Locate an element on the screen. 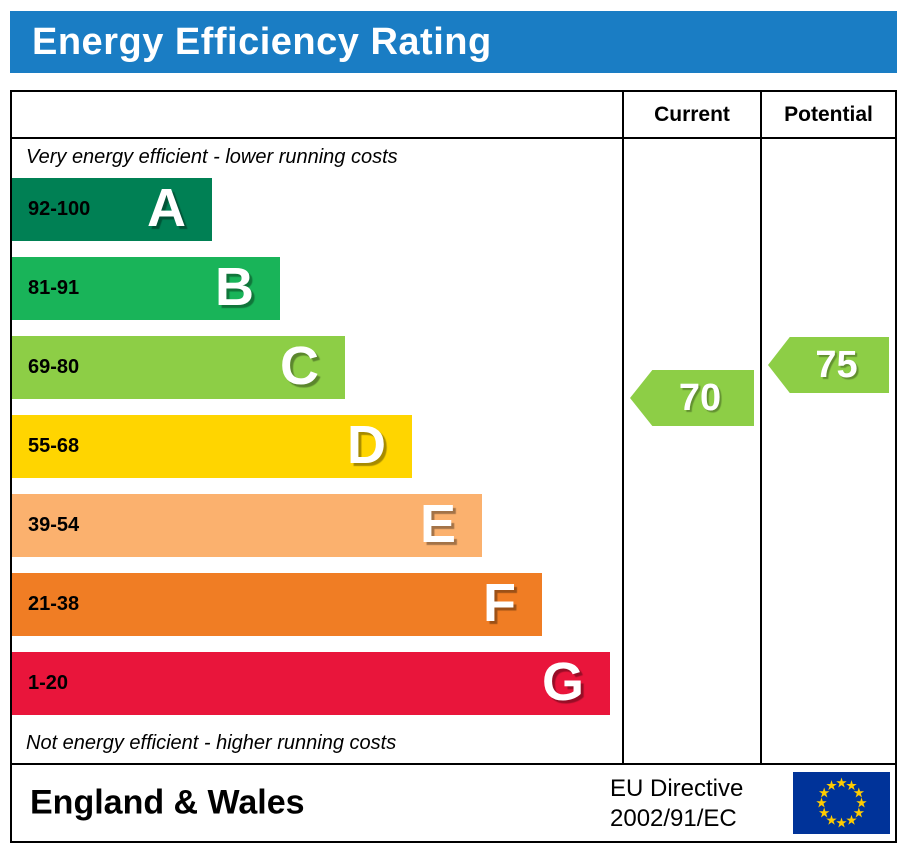  band-a-range: 92-100 is located at coordinates (59, 209).